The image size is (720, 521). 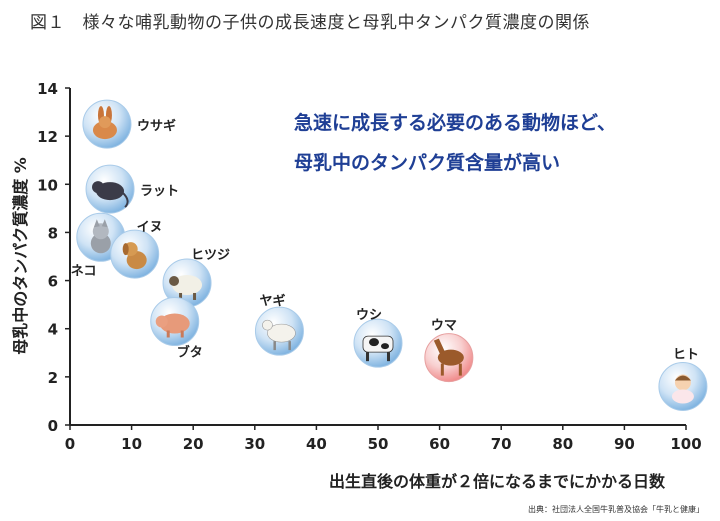 I want to click on horse-icon, so click(x=448, y=357).